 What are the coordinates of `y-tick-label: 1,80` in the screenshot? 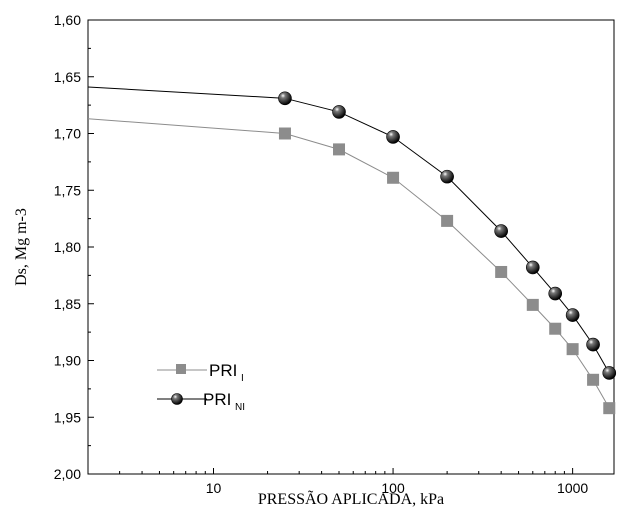 It's located at (67, 247).